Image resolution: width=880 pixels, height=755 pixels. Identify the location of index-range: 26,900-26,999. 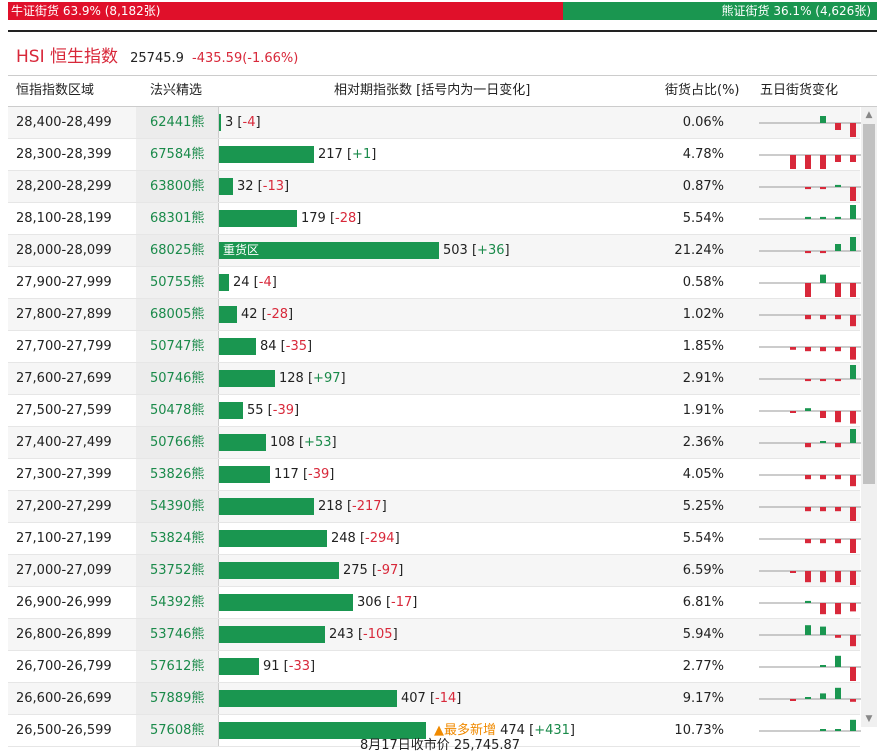
(64, 602).